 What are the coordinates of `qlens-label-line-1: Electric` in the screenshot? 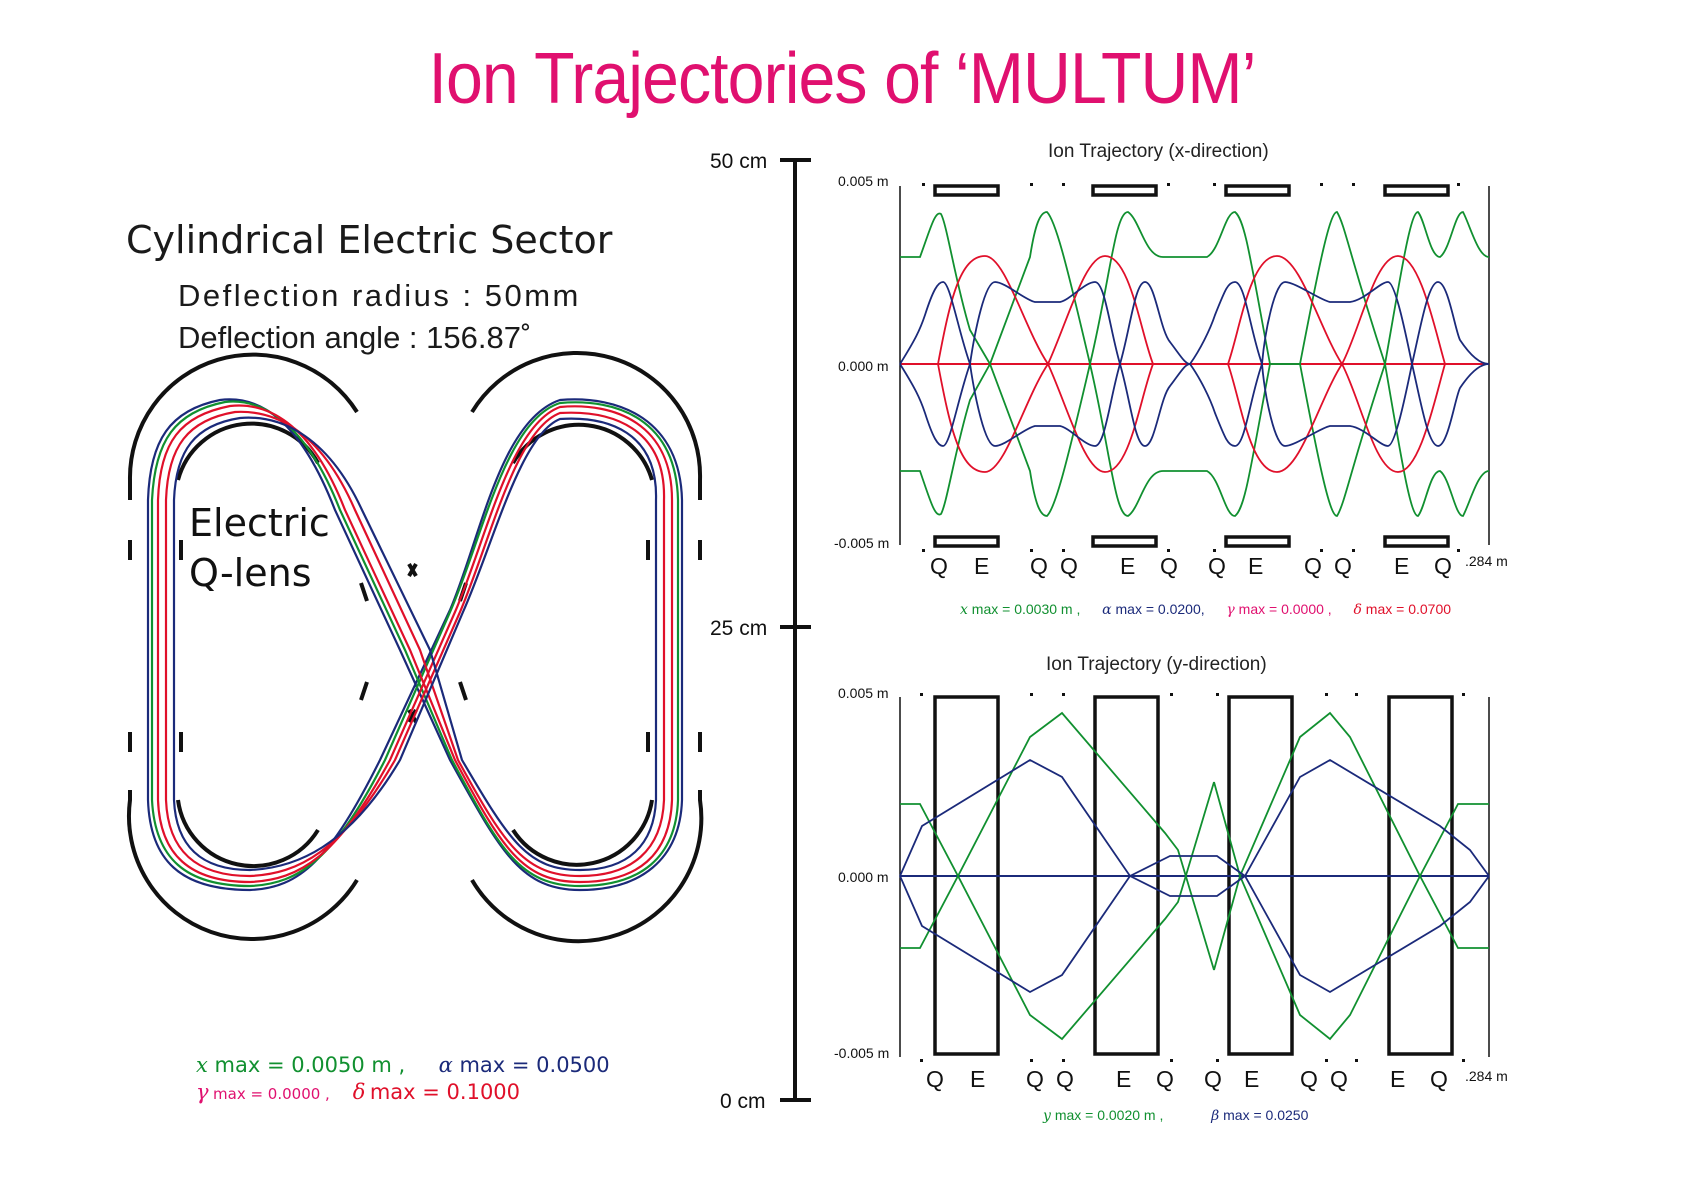 It's located at (259, 523).